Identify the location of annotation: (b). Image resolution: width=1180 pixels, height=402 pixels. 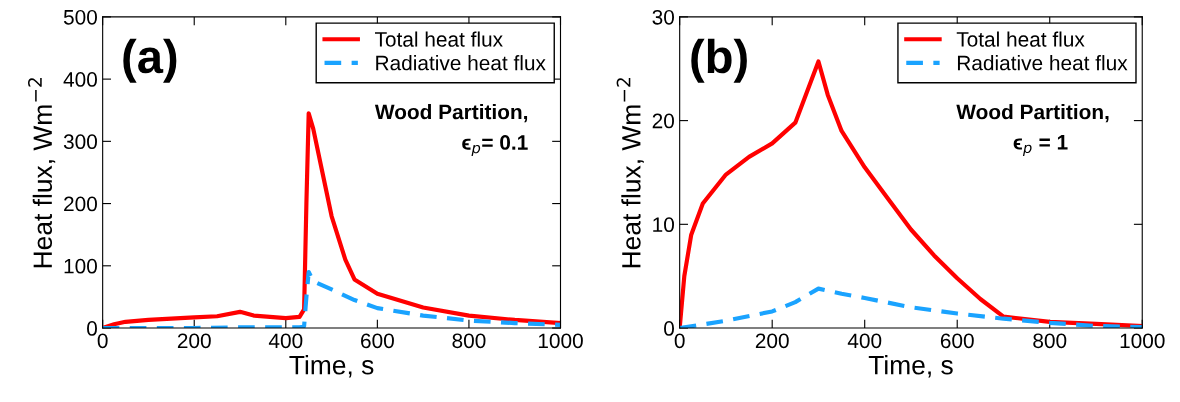
(719, 60).